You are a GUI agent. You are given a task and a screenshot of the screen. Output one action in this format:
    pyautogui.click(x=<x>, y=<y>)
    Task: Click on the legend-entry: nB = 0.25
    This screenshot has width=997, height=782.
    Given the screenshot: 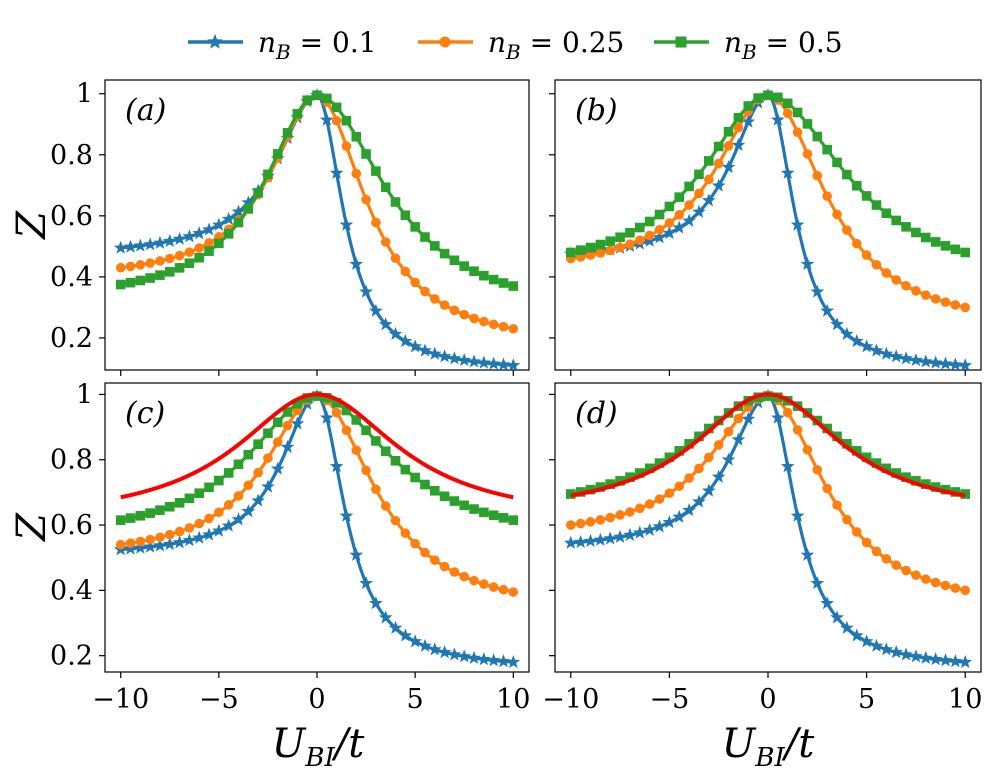 What is the action you would take?
    pyautogui.click(x=521, y=45)
    